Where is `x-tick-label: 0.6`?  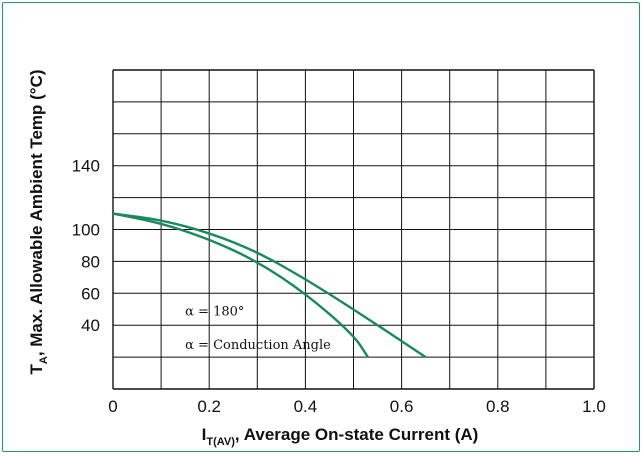 x-tick-label: 0.6 is located at coordinates (402, 406).